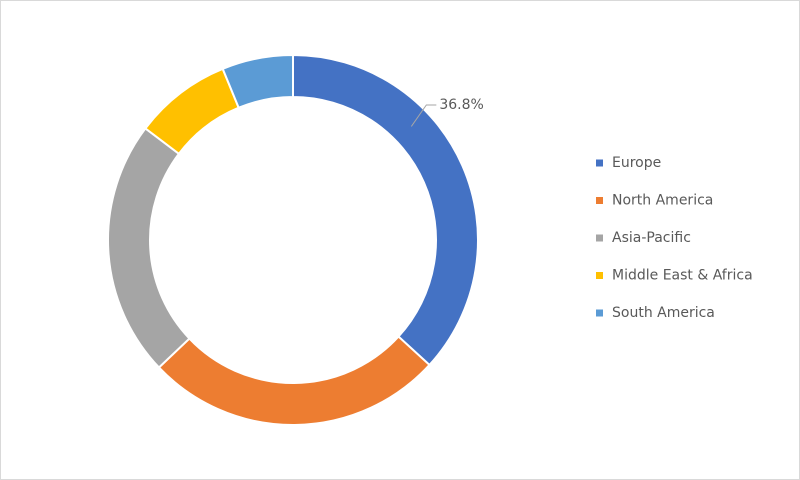 Image resolution: width=800 pixels, height=480 pixels. I want to click on data-label: 36.8%, so click(461, 105).